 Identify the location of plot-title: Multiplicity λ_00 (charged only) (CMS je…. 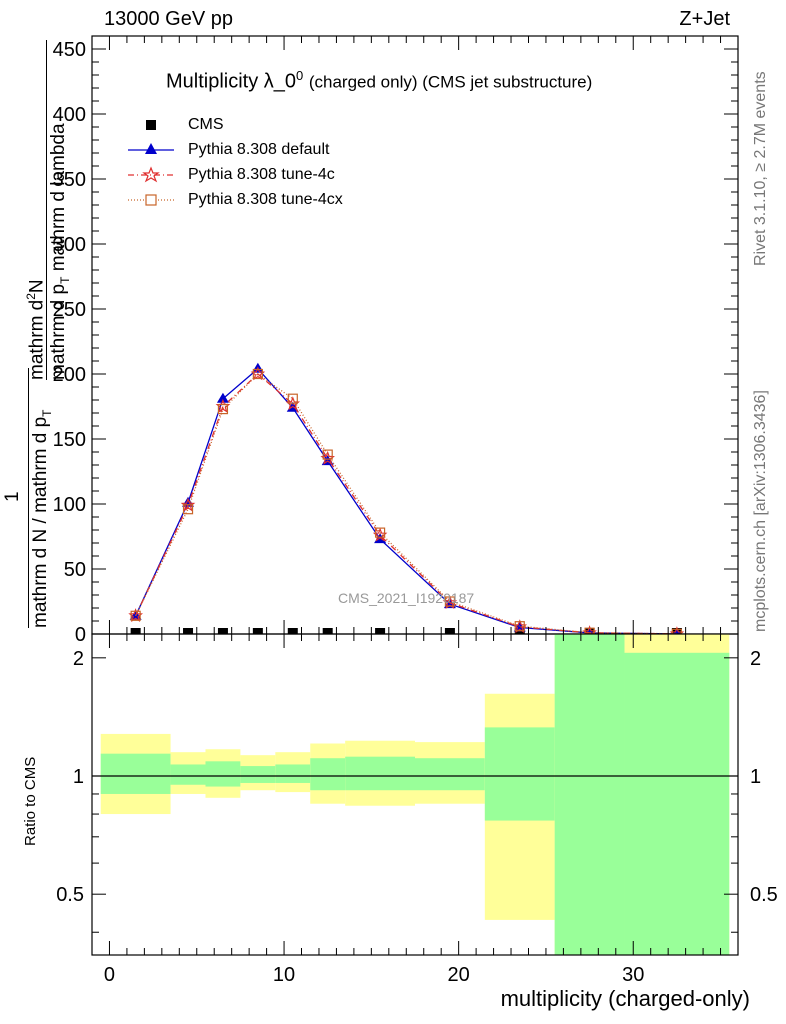
(379, 81).